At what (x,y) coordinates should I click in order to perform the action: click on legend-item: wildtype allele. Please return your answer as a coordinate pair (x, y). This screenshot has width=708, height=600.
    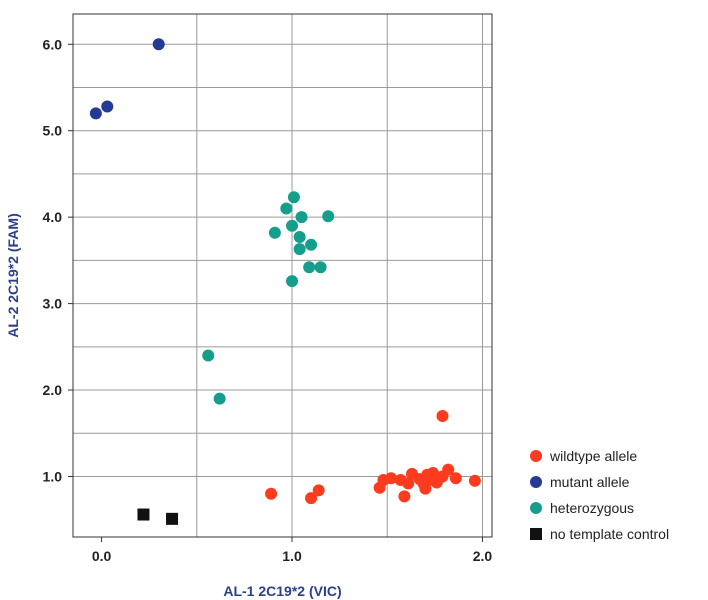
    Looking at the image, I should click on (583, 456).